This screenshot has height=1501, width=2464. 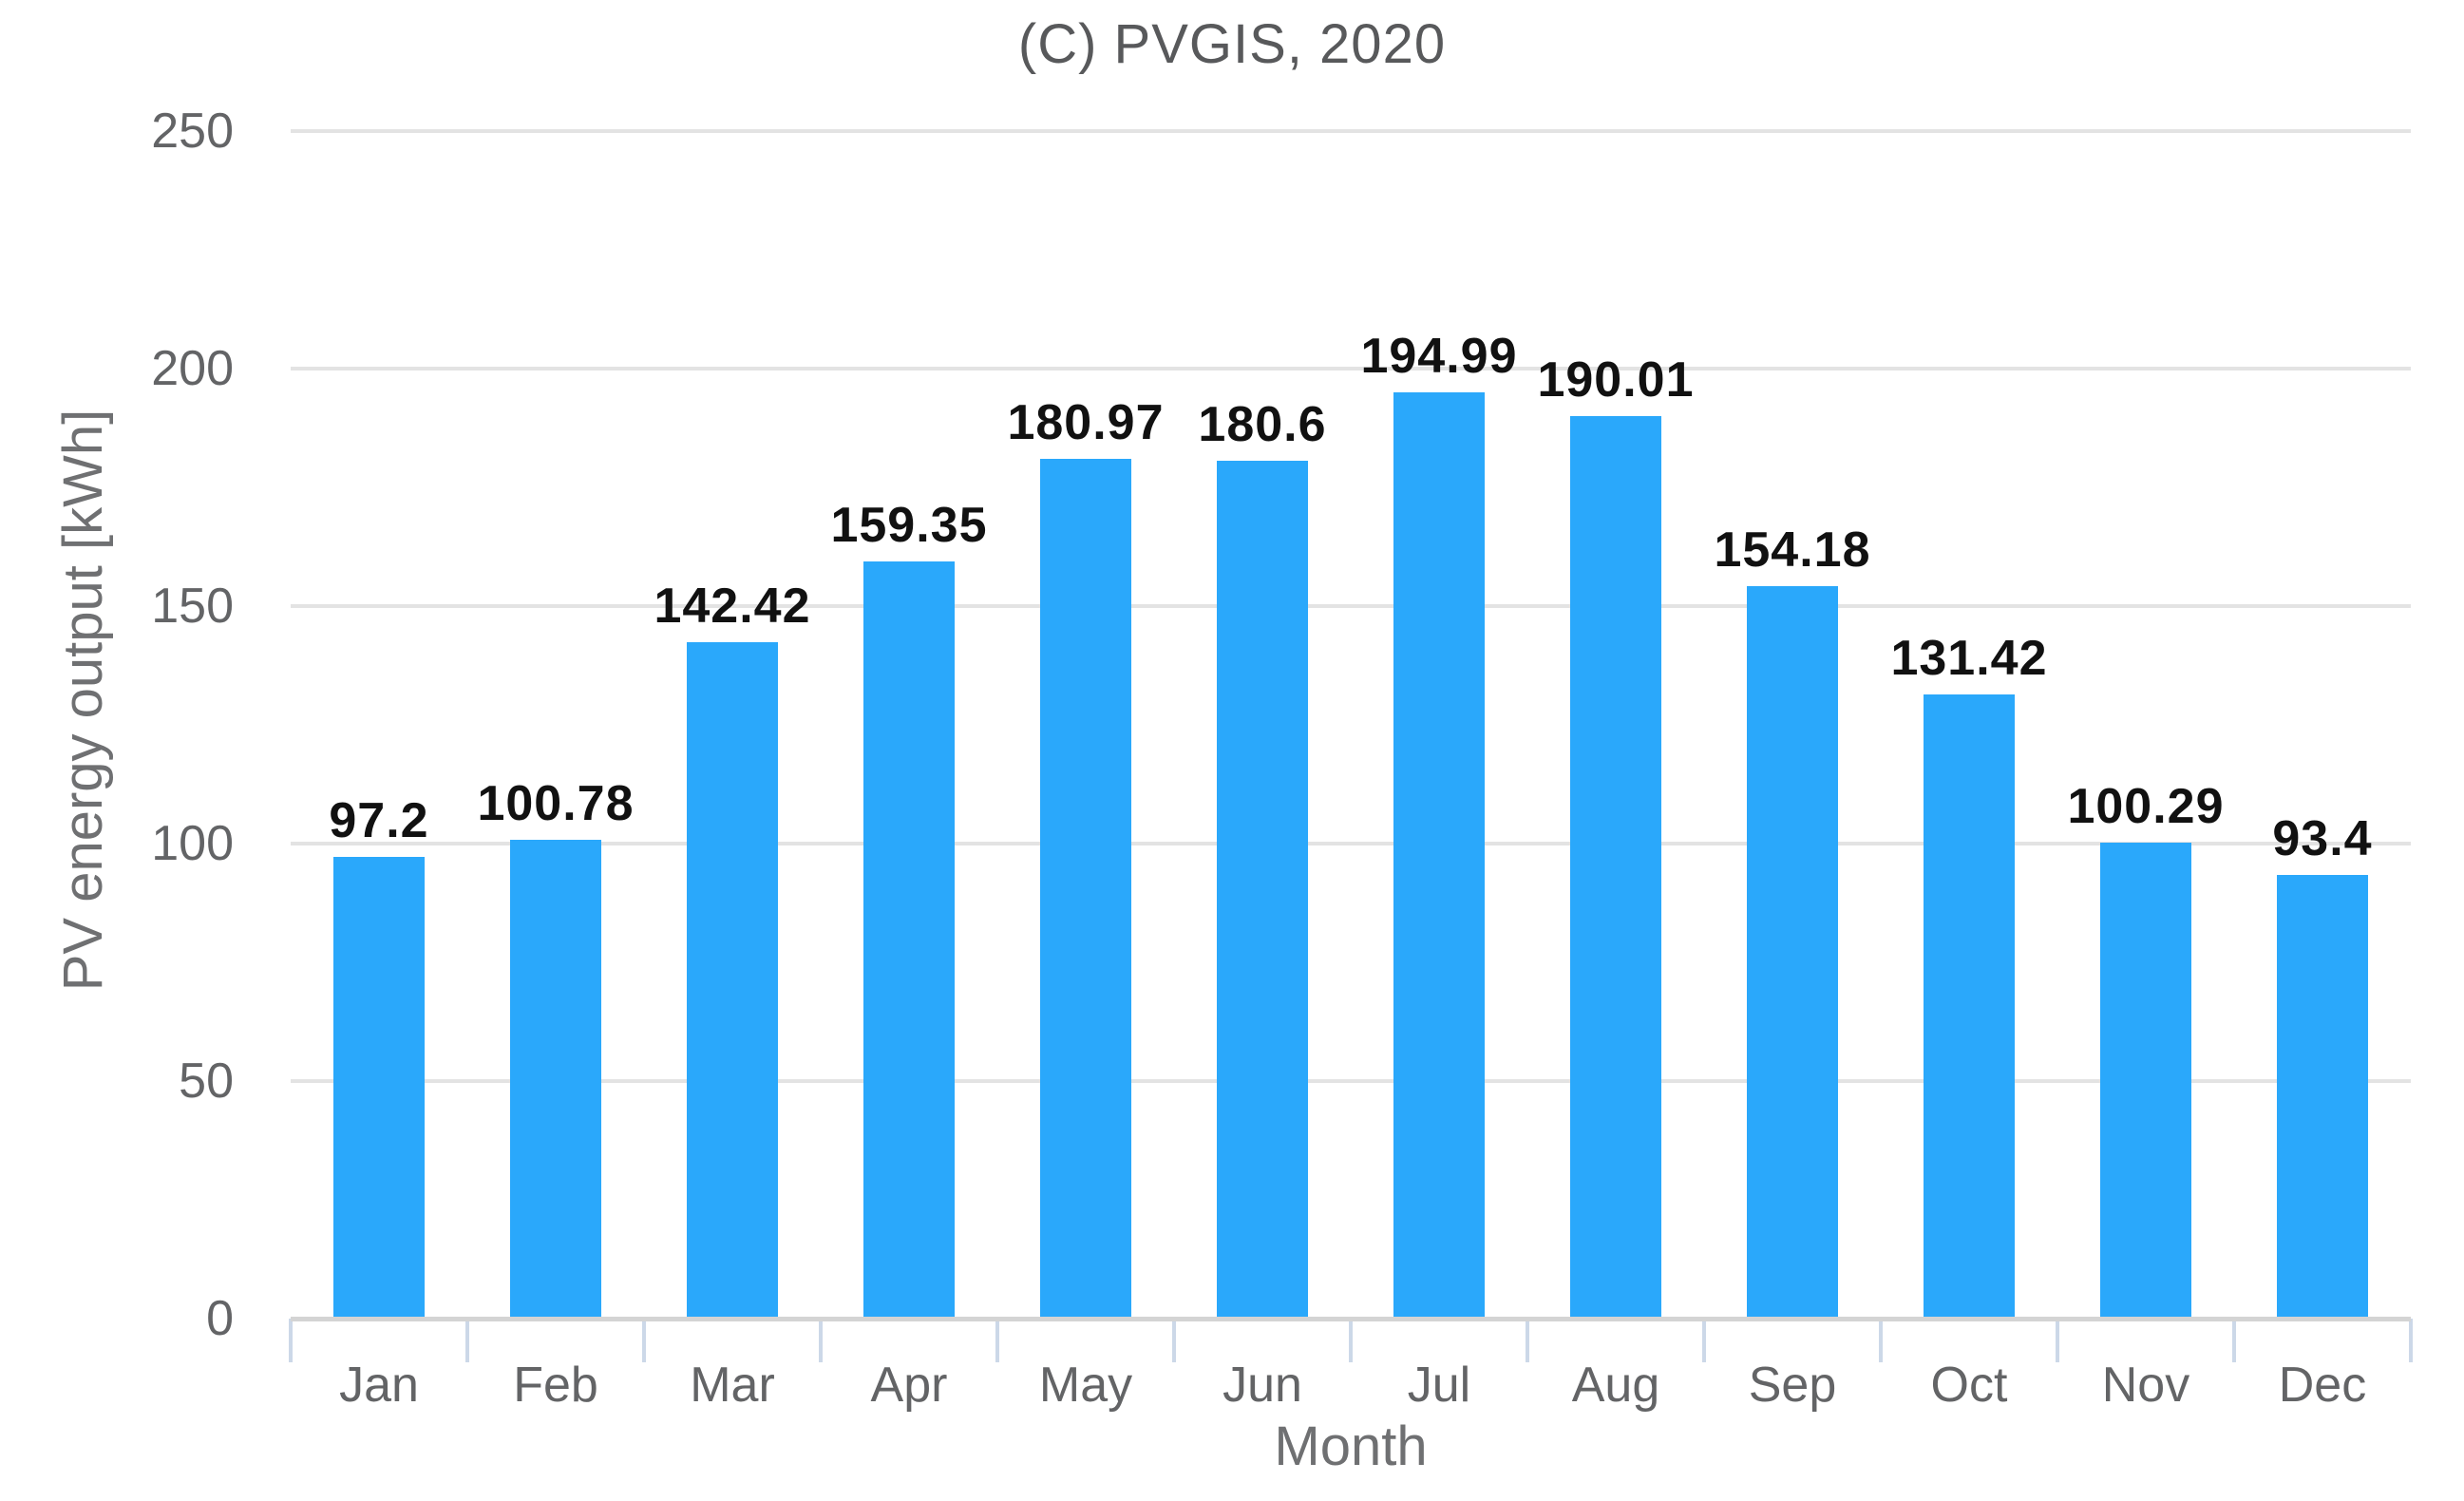 I want to click on axis-baseline, so click(x=1351, y=1319).